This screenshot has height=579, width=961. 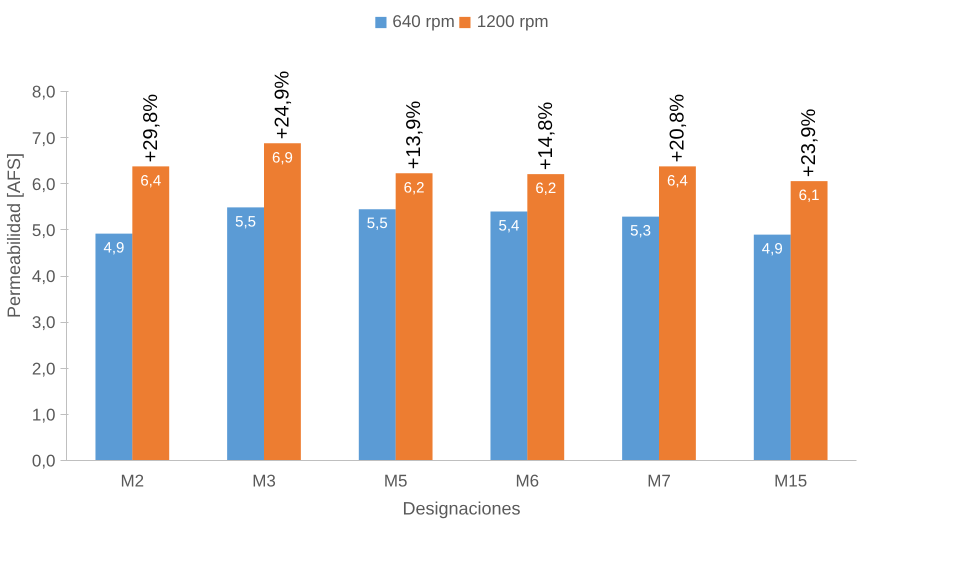 I want to click on legend-label: 1200 rpm, so click(x=512, y=22).